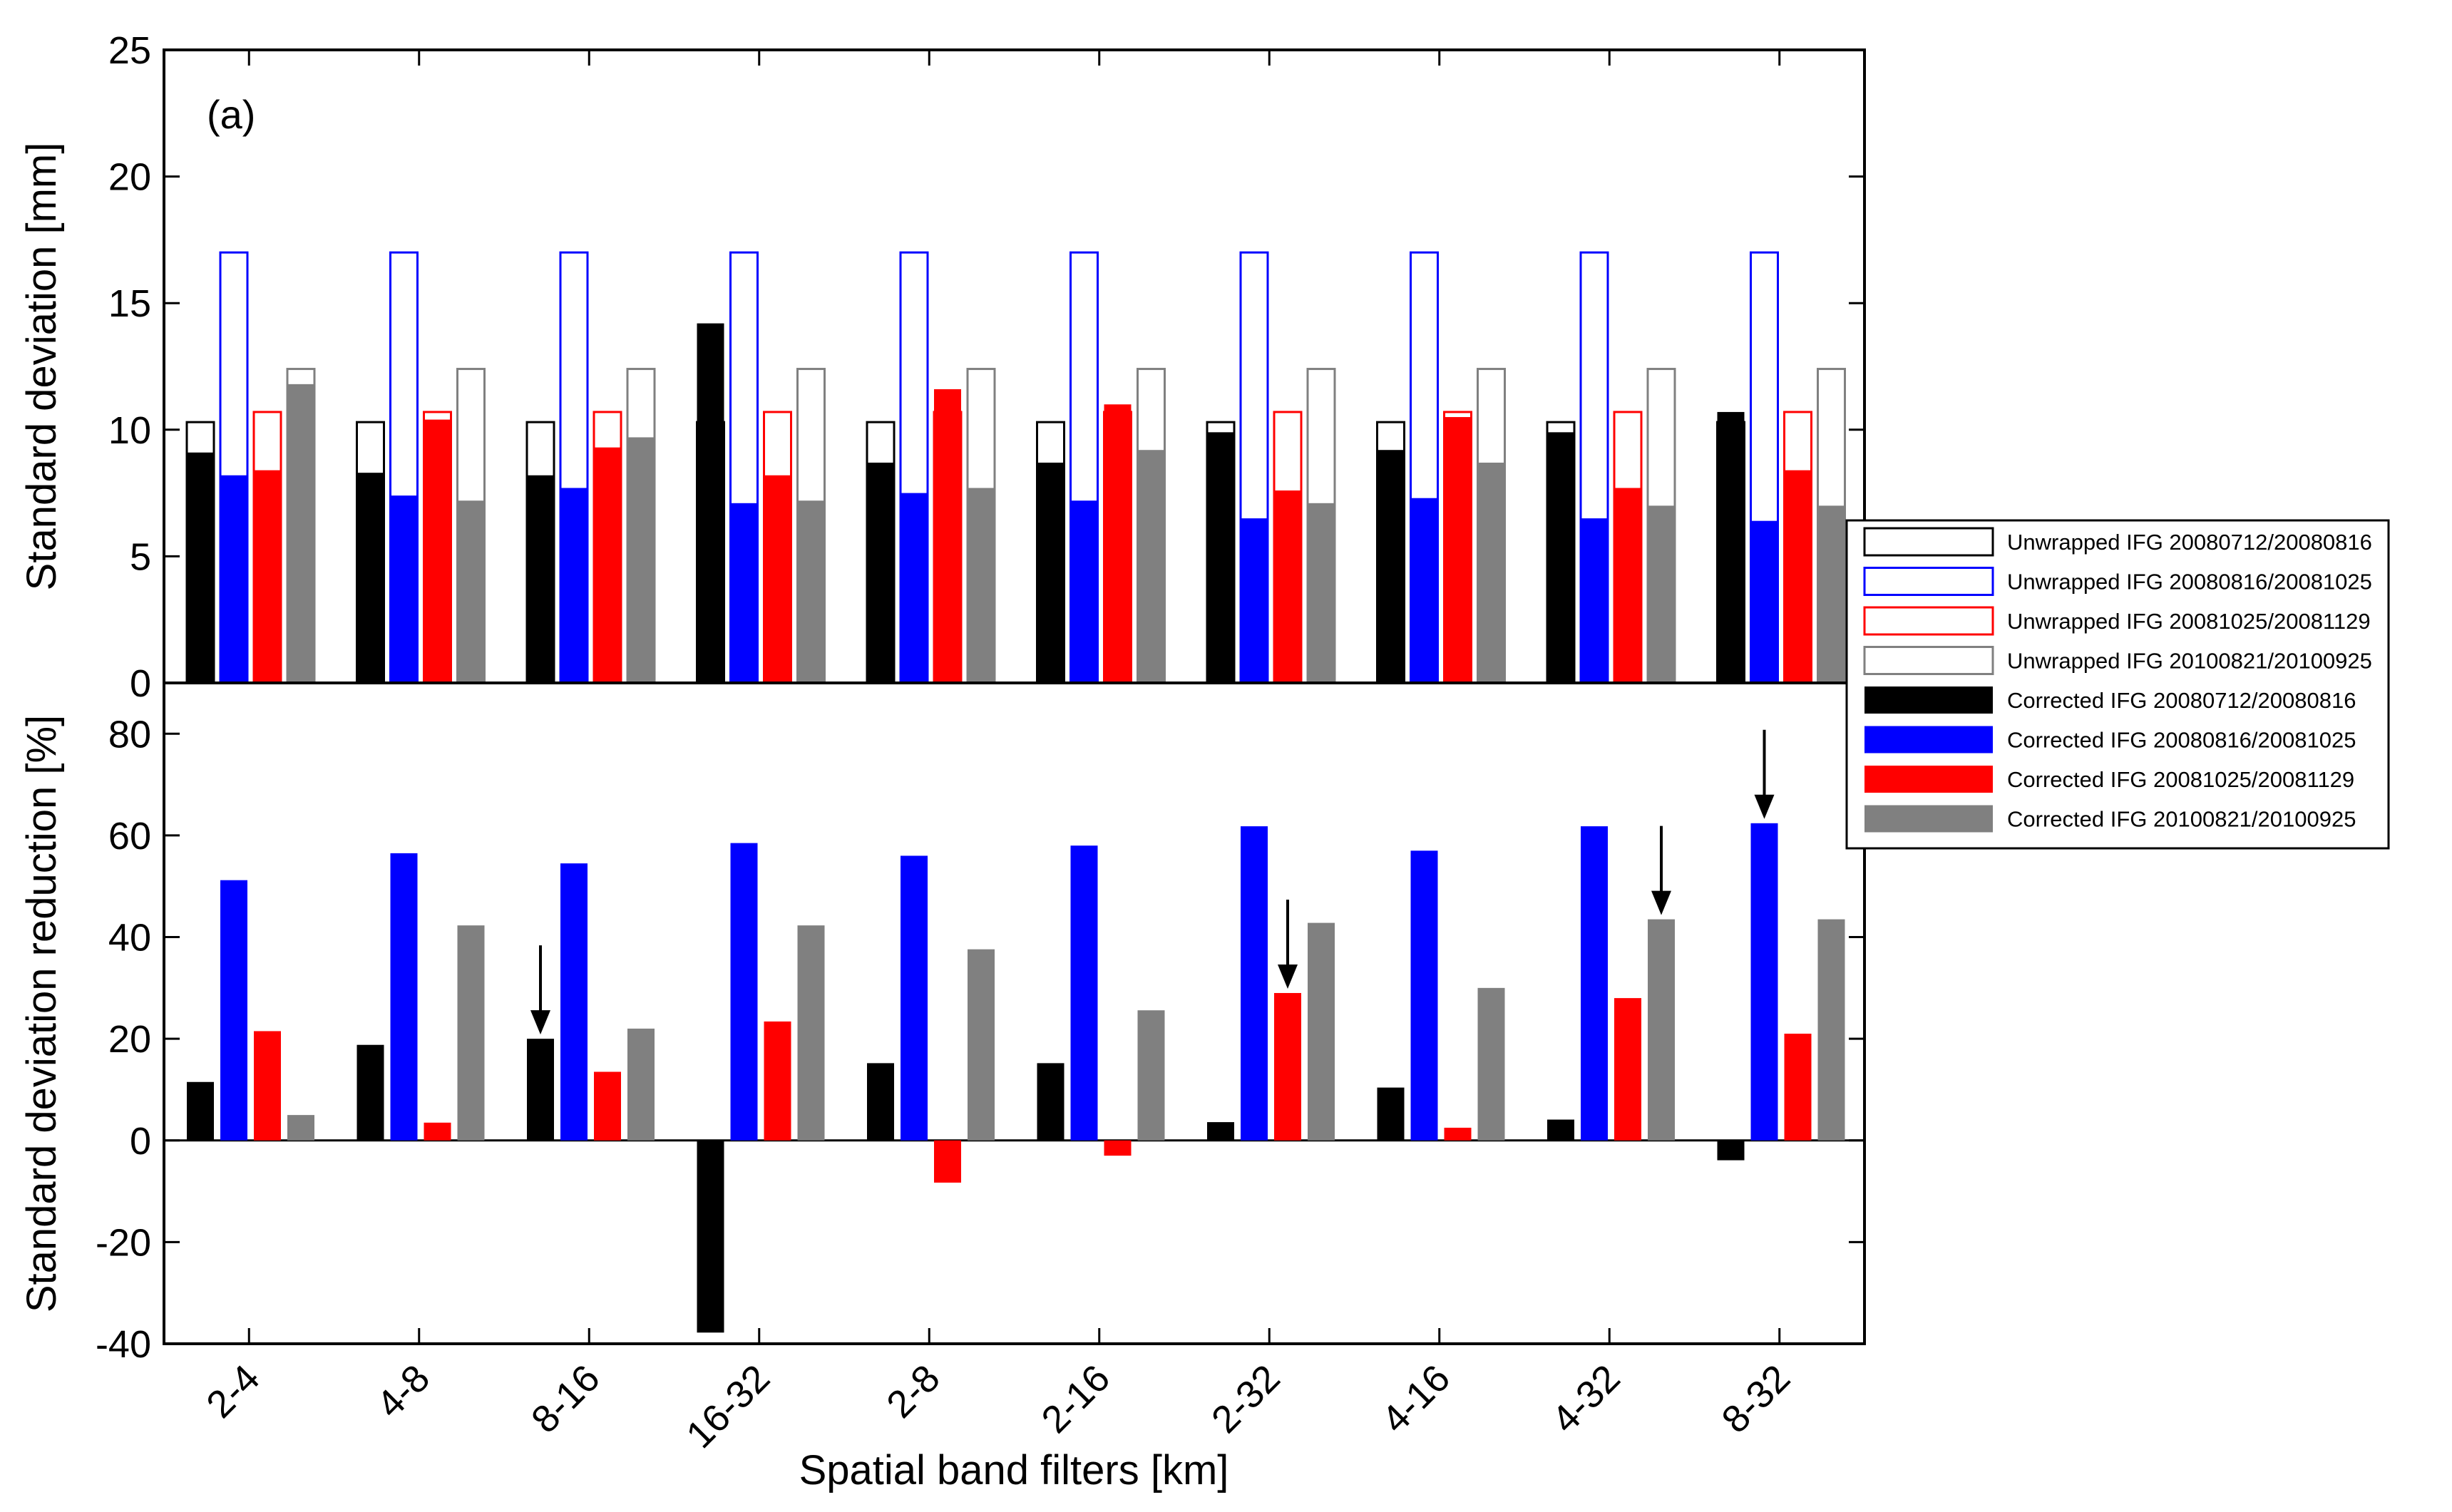 Image resolution: width=2452 pixels, height=1512 pixels. I want to click on x-tick-label: 4-8, so click(404, 1391).